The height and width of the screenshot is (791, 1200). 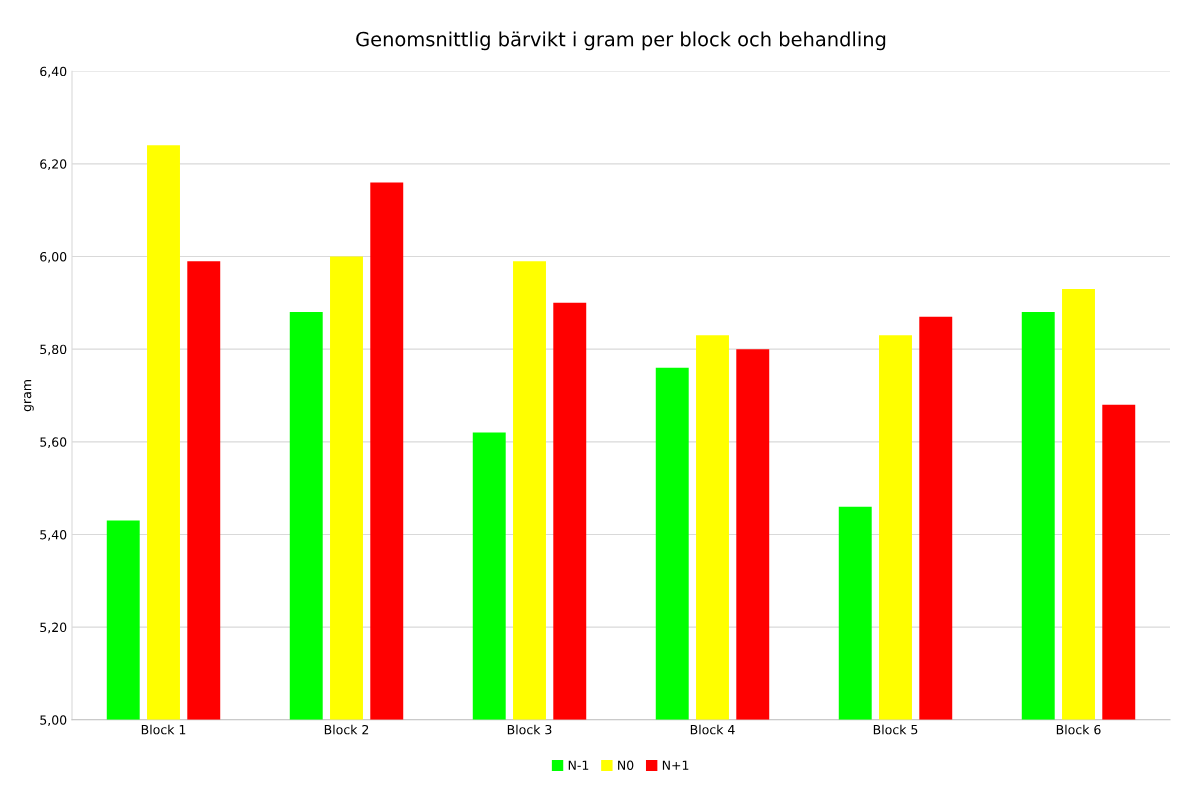 What do you see at coordinates (346, 729) in the screenshot?
I see `x-tick-label: Block 2` at bounding box center [346, 729].